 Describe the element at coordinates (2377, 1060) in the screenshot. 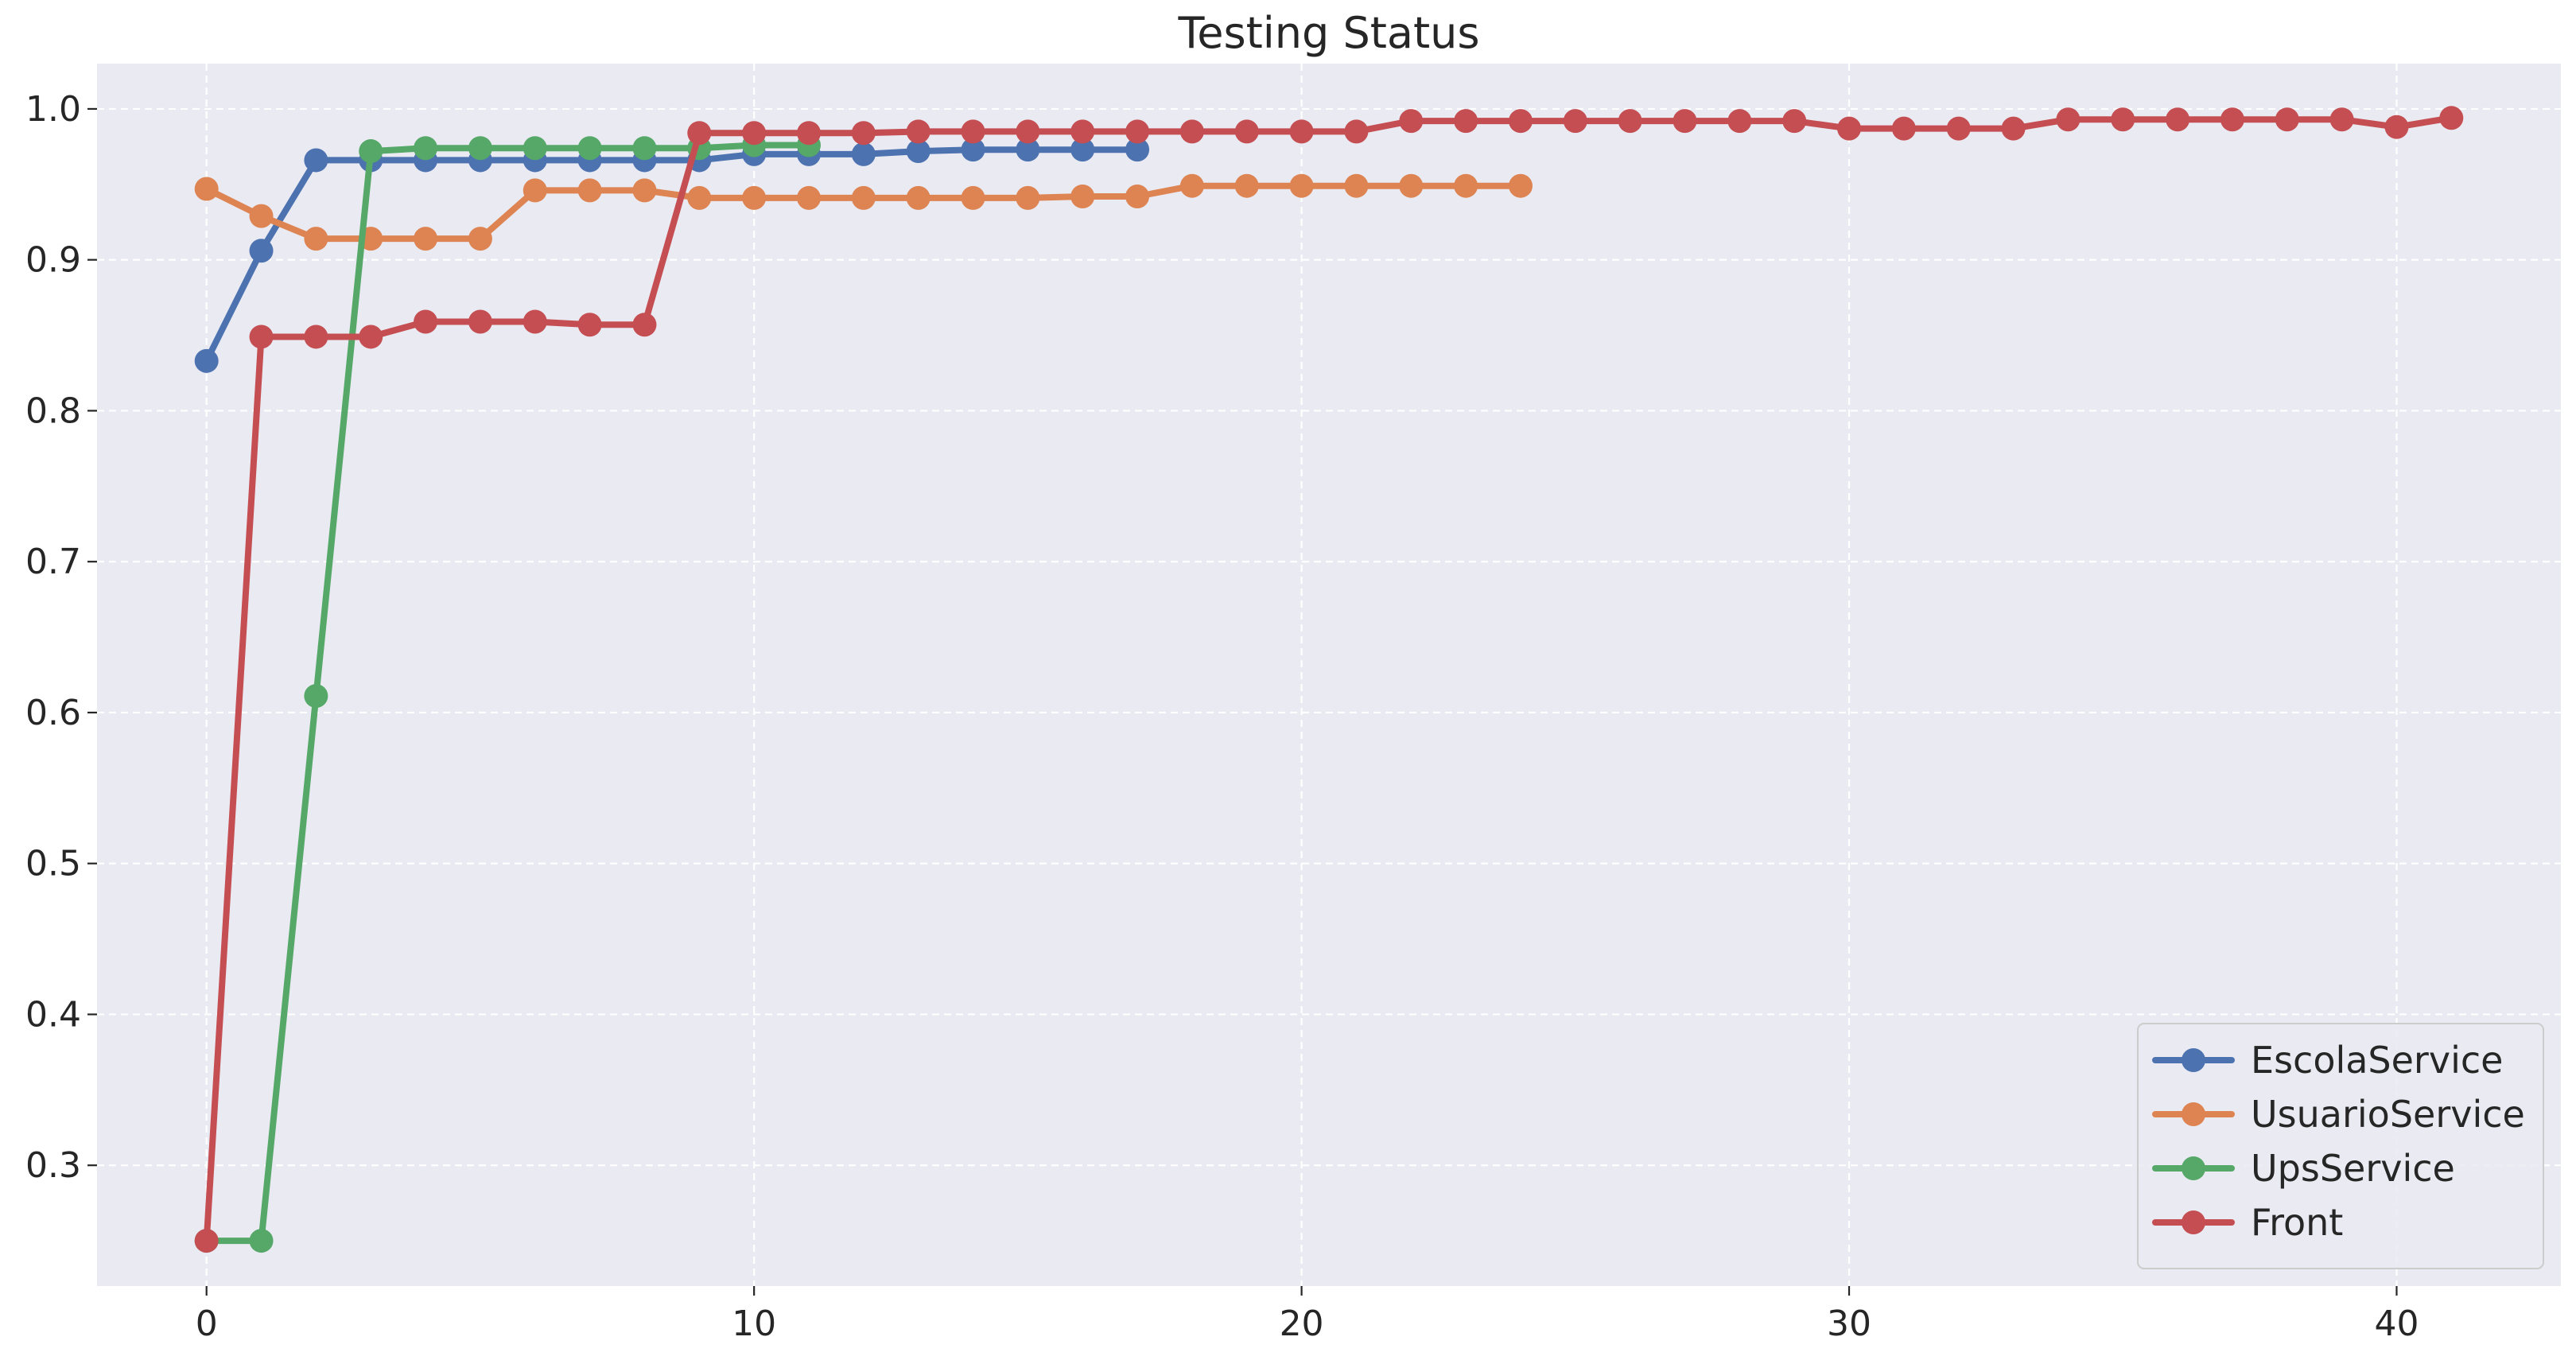

I see `legend-label-escolaservice: EscolaService` at that location.